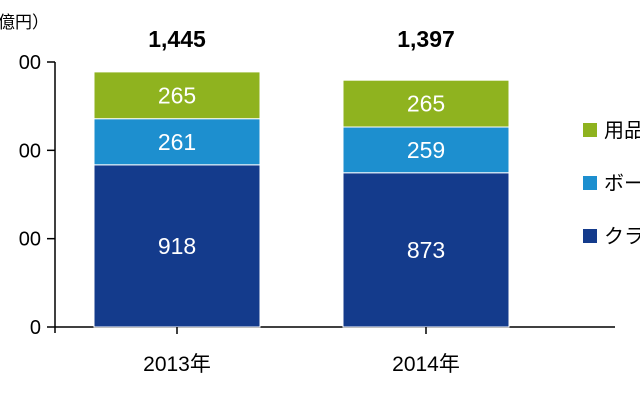 The width and height of the screenshot is (640, 400). What do you see at coordinates (426, 150) in the screenshot?
I see `data-label: 259` at bounding box center [426, 150].